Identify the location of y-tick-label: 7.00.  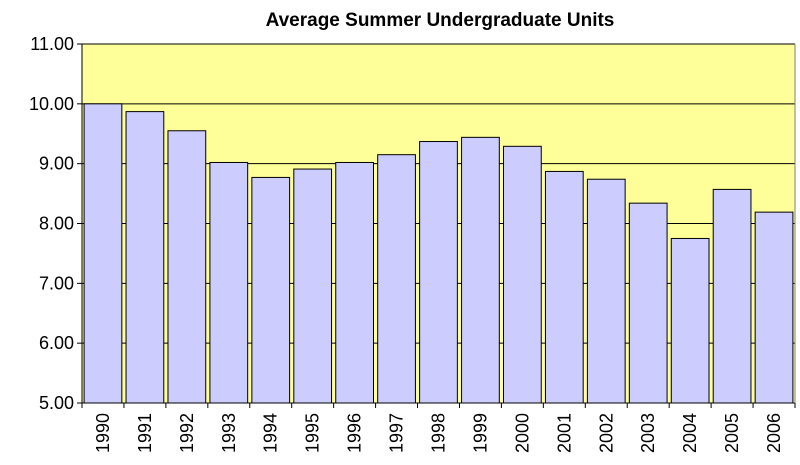
(56, 283).